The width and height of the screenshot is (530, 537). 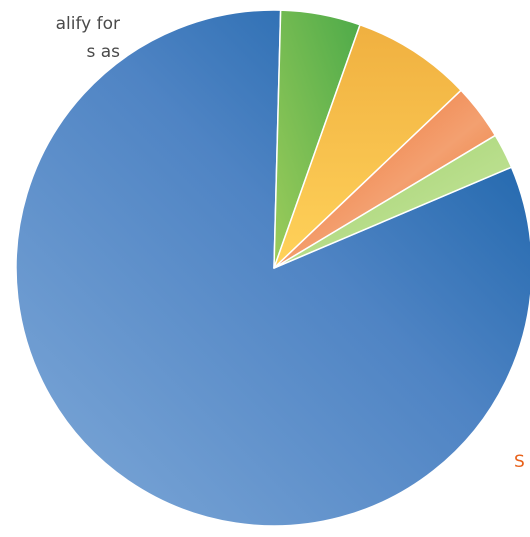 What do you see at coordinates (87, 24) in the screenshot?
I see `text-line: alify for` at bounding box center [87, 24].